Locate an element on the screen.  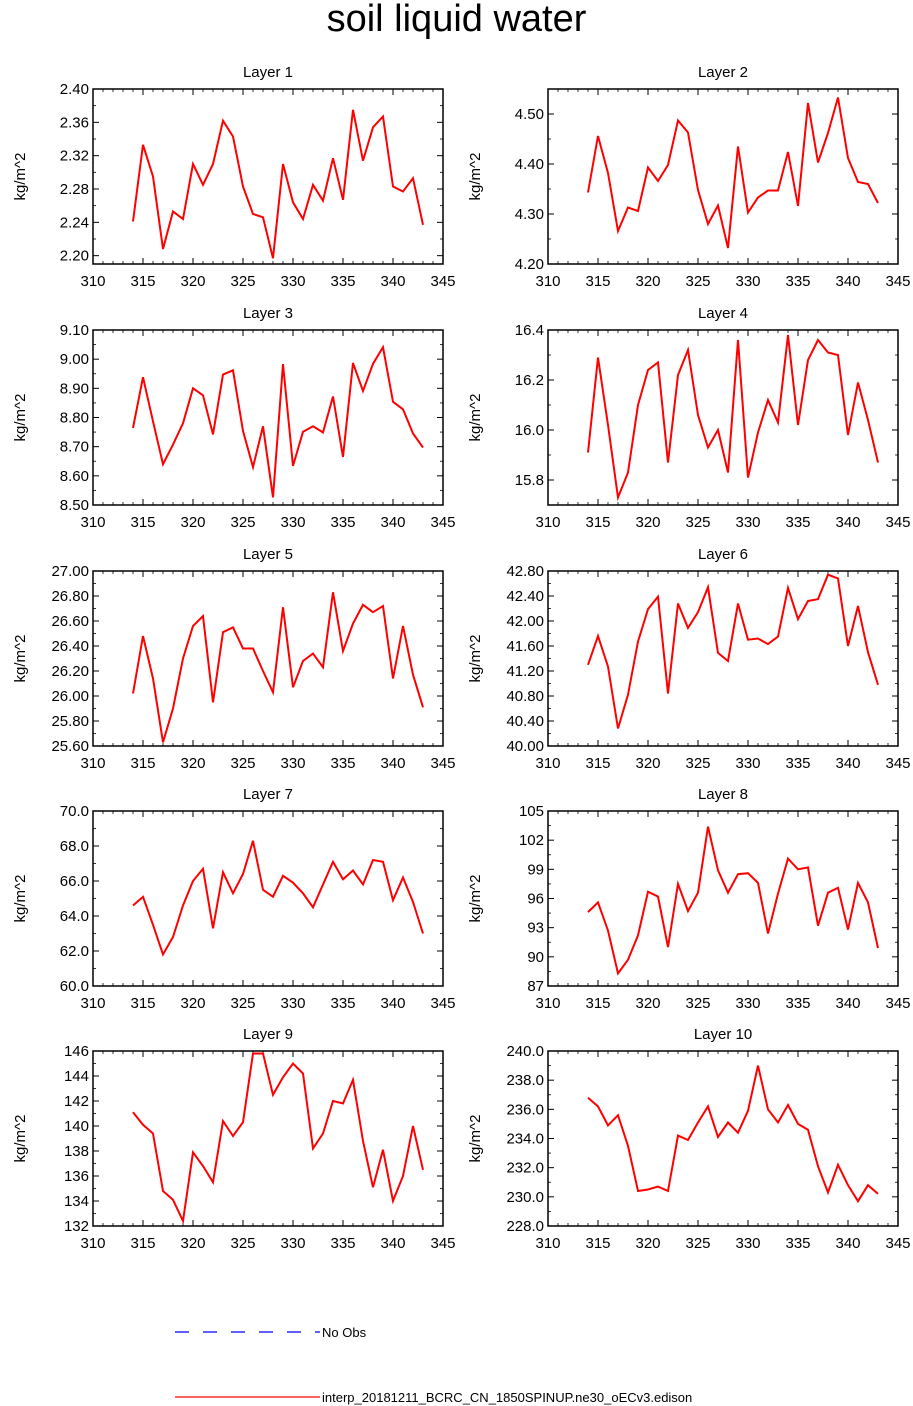
y-tick-label: 142 is located at coordinates (76, 1101).